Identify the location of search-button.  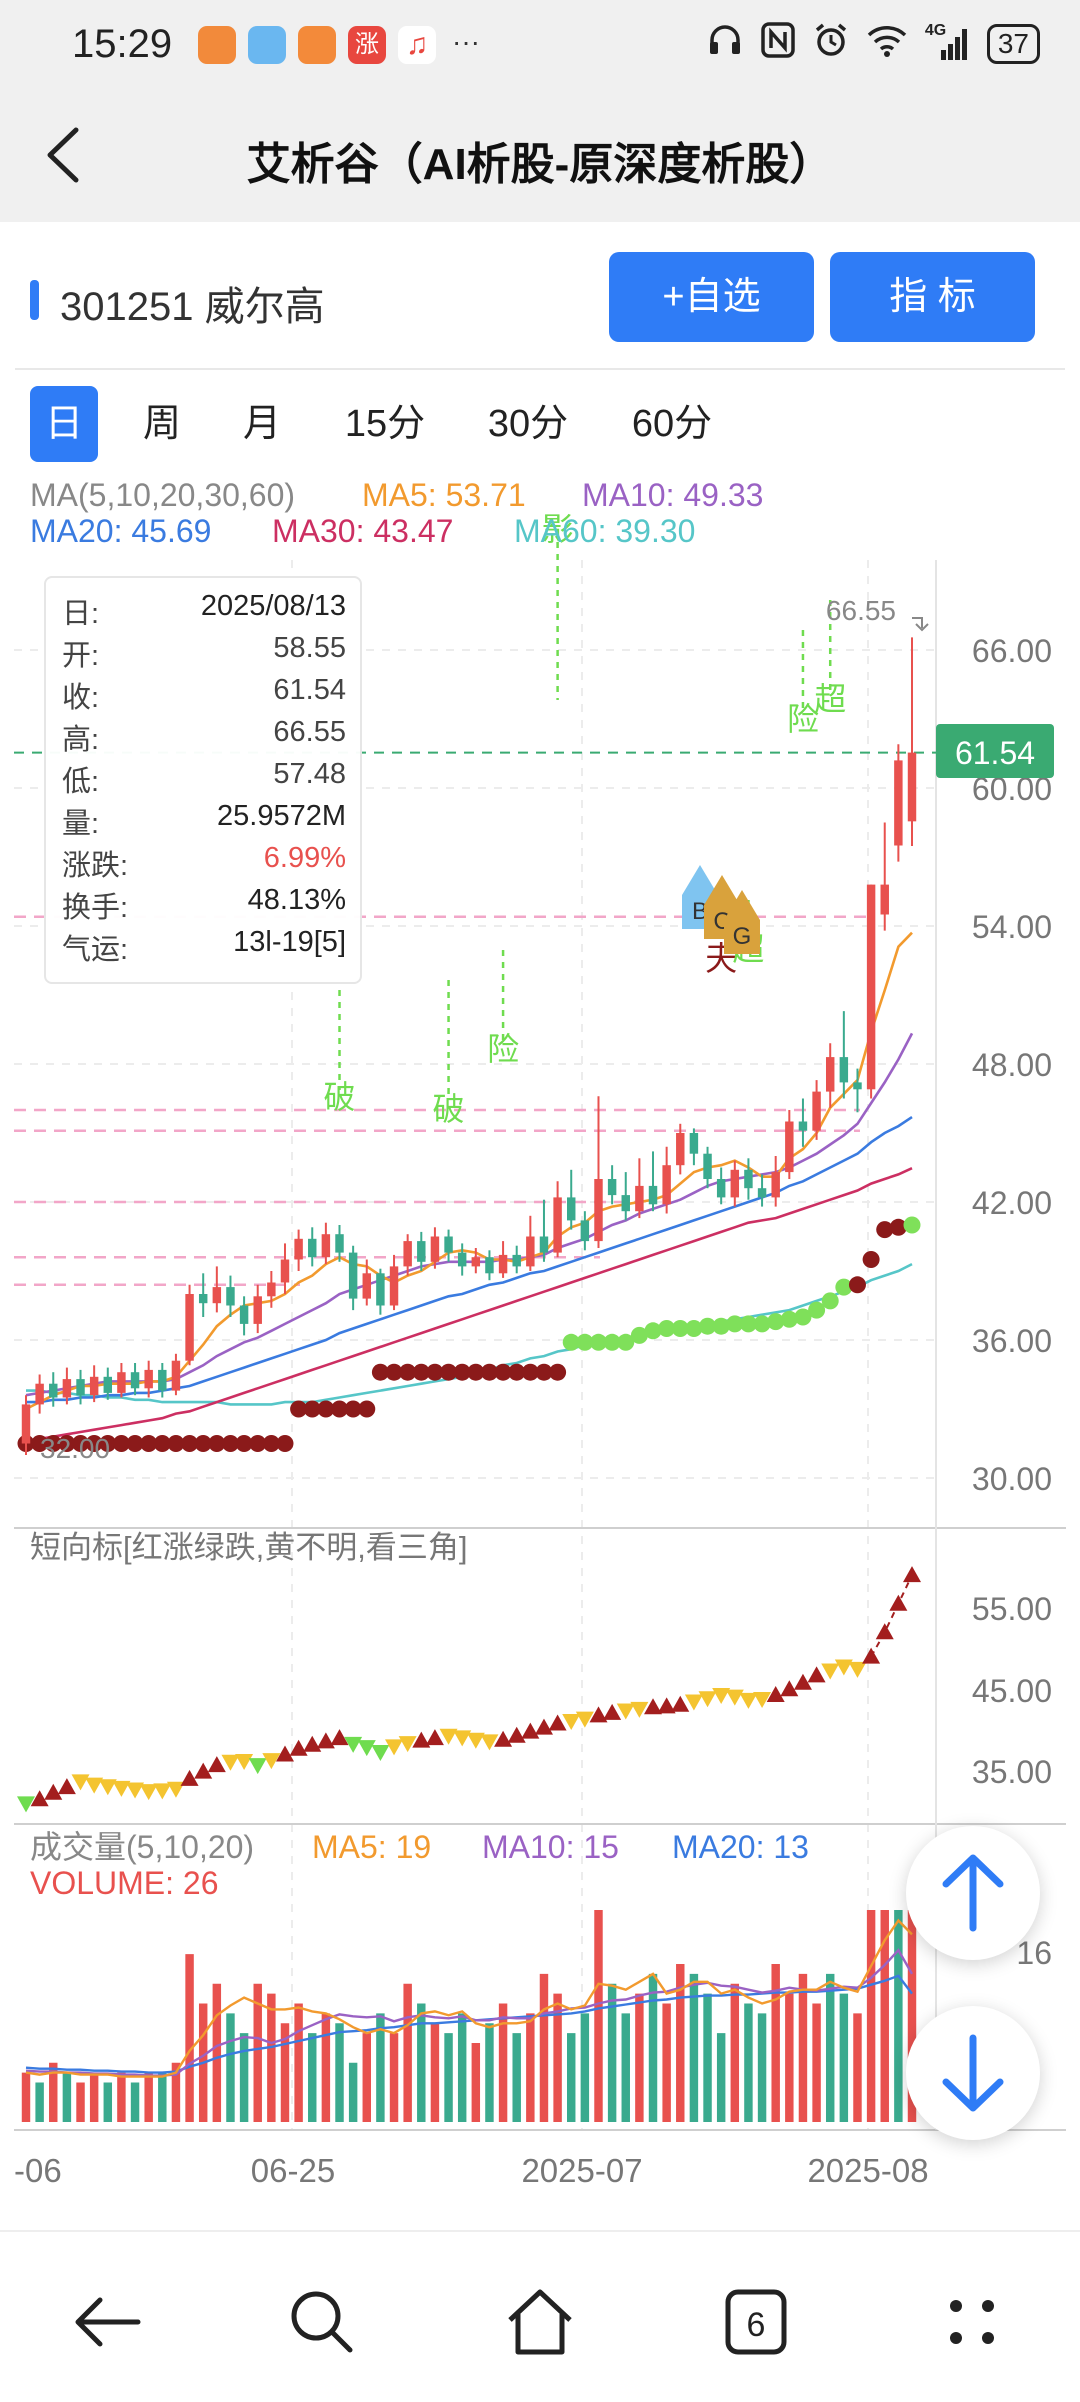
(322, 2322).